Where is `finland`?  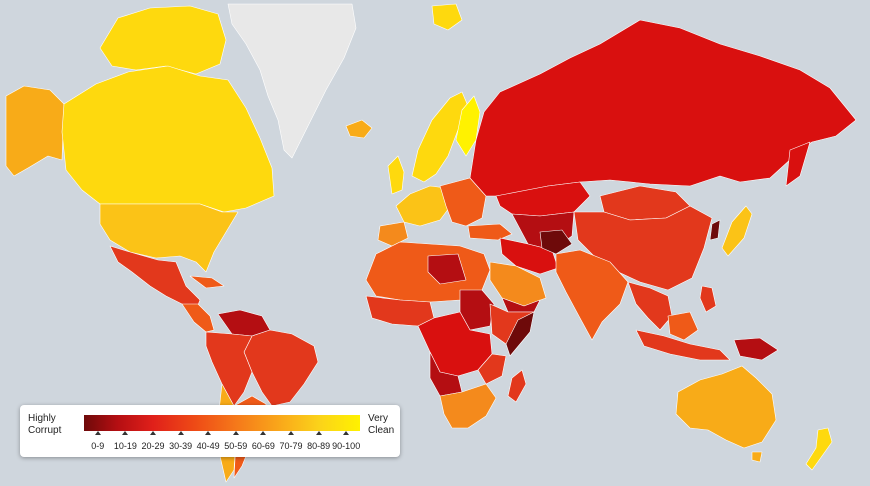
finland is located at coordinates (468, 126).